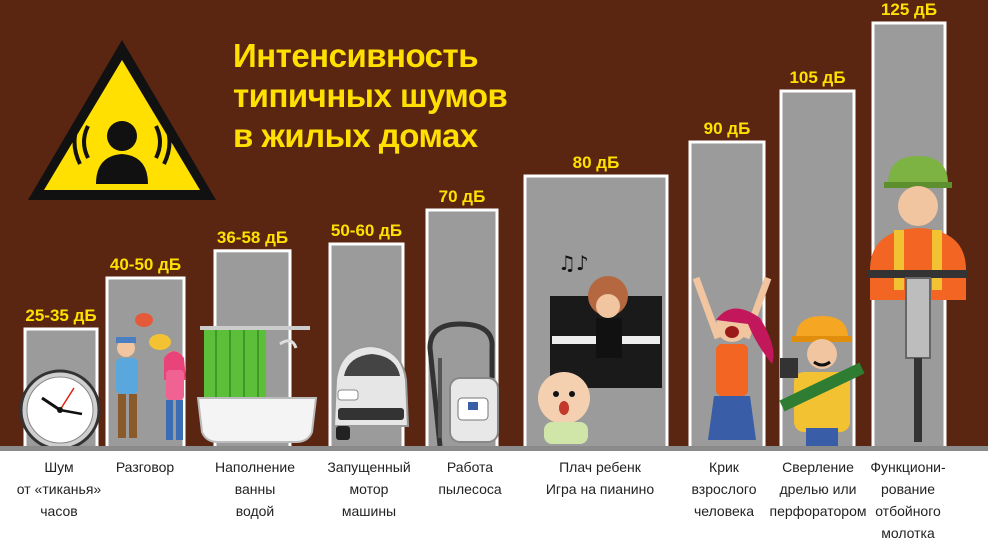 This screenshot has height=552, width=988. Describe the element at coordinates (60, 315) in the screenshot. I see `value-label-0: 25-35 дБ` at that location.